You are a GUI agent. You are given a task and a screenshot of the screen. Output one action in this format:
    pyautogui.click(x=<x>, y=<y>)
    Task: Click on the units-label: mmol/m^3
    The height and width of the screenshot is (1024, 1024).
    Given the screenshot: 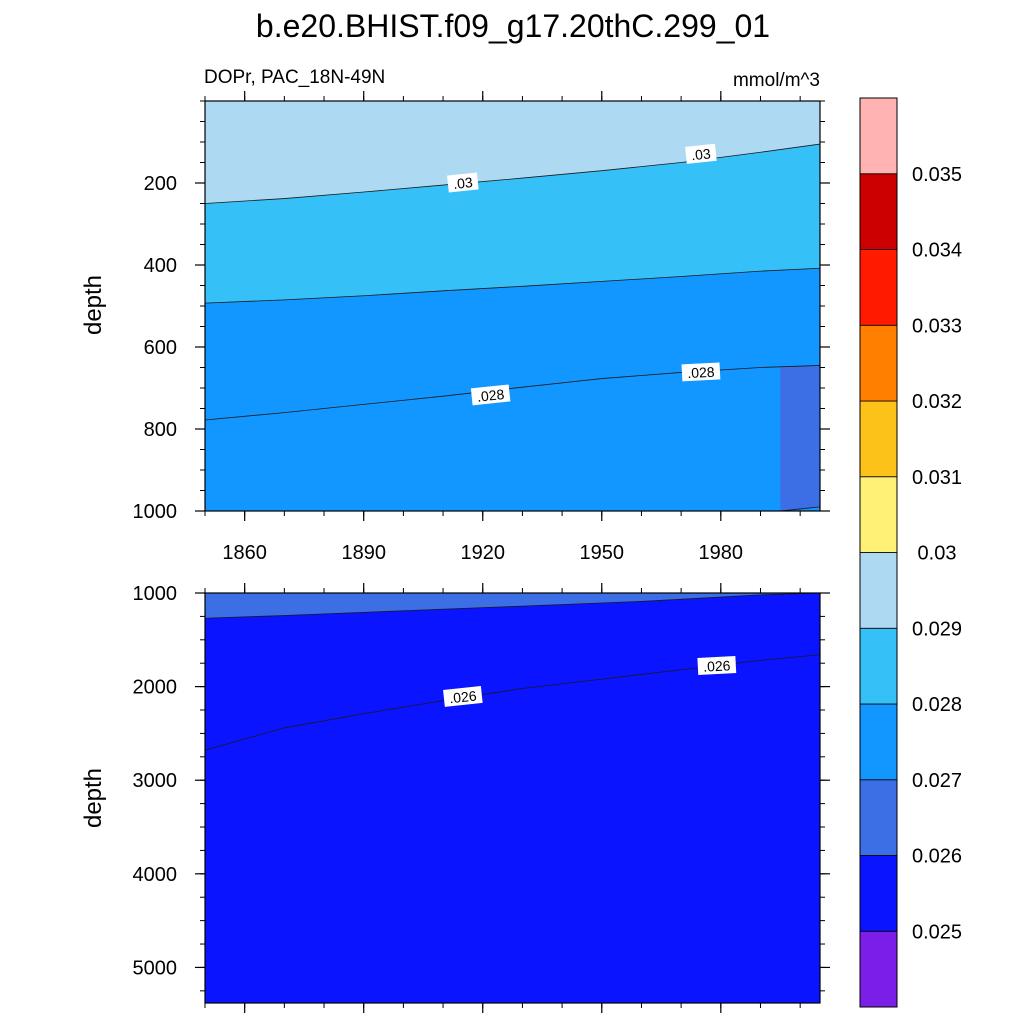 What is the action you would take?
    pyautogui.click(x=776, y=80)
    